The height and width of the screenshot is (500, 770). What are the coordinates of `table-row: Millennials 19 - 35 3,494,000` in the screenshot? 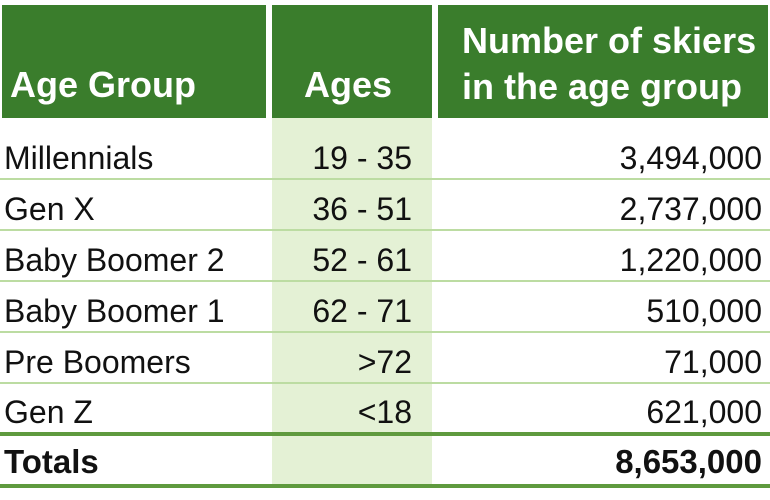 It's located at (385, 158).